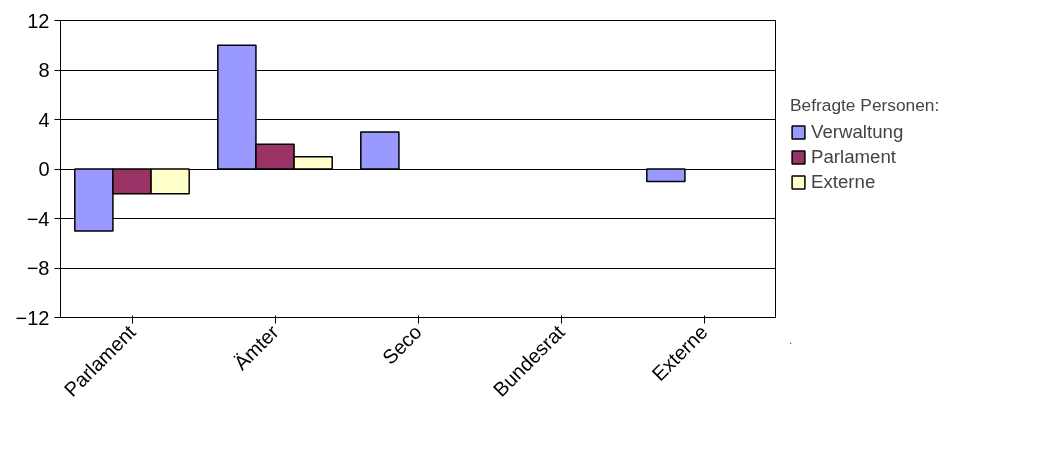 This screenshot has height=469, width=1046. Describe the element at coordinates (44, 169) in the screenshot. I see `y-tick-label: 0` at that location.